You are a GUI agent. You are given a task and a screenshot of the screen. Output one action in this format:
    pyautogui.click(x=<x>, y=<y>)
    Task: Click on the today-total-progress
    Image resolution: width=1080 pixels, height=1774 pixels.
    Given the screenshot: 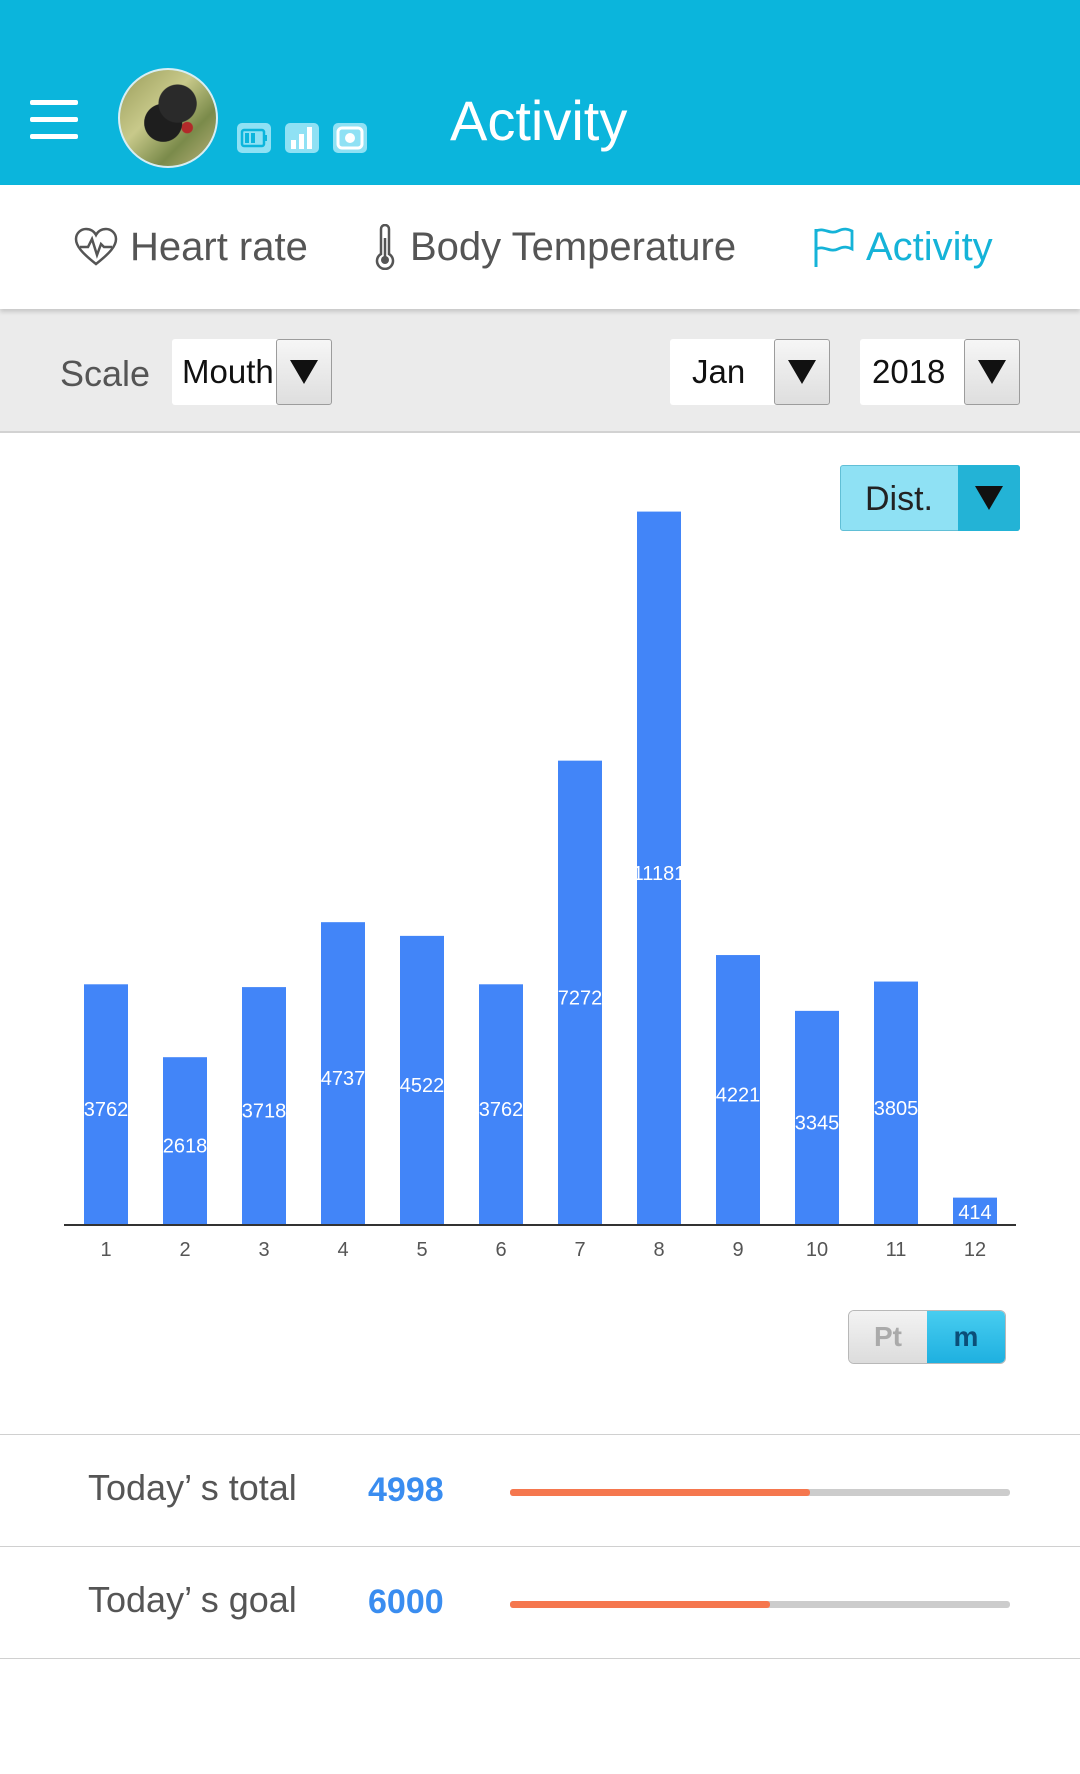 What is the action you would take?
    pyautogui.click(x=760, y=1492)
    